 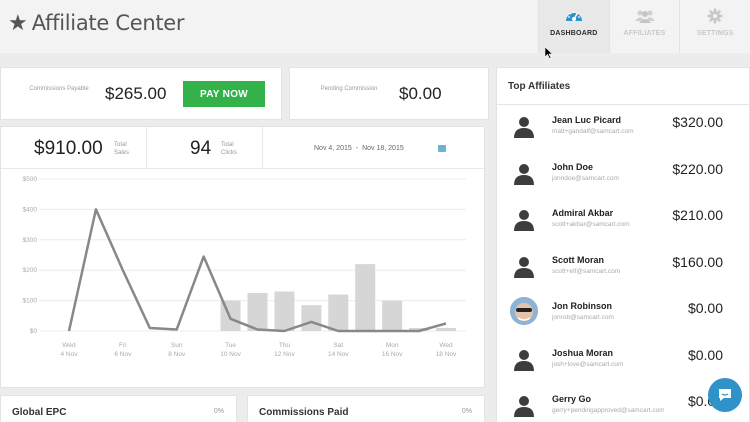 I want to click on calendar-icon, so click(x=442, y=148).